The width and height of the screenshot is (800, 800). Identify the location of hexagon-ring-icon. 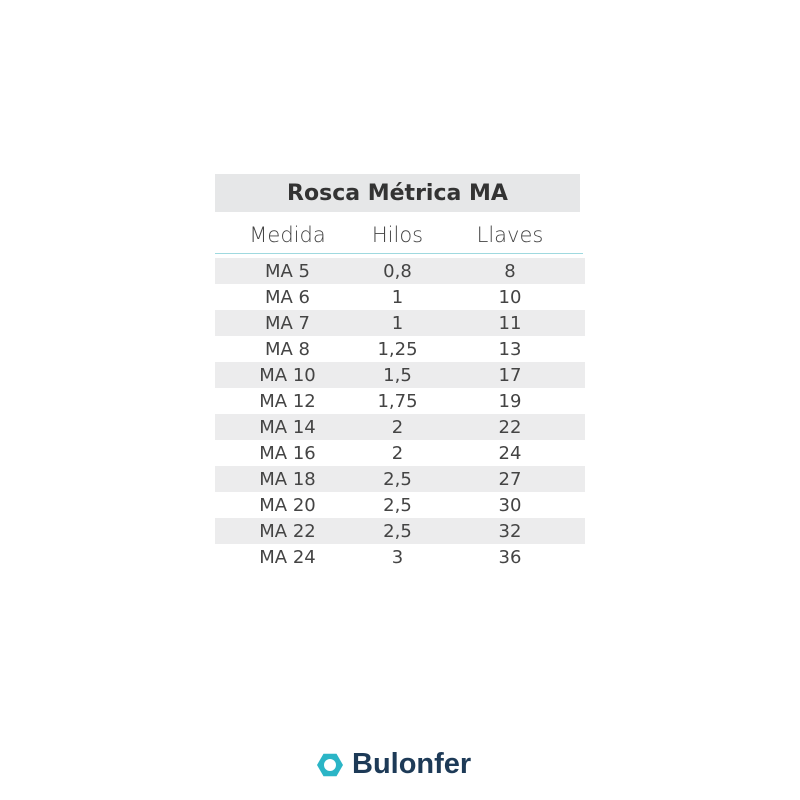
(330, 764).